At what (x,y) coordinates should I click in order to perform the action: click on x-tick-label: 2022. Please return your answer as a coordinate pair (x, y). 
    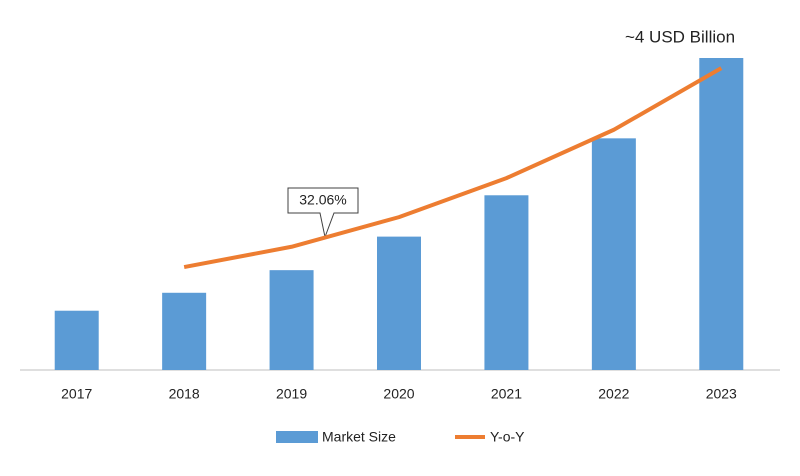
    Looking at the image, I should click on (613, 394).